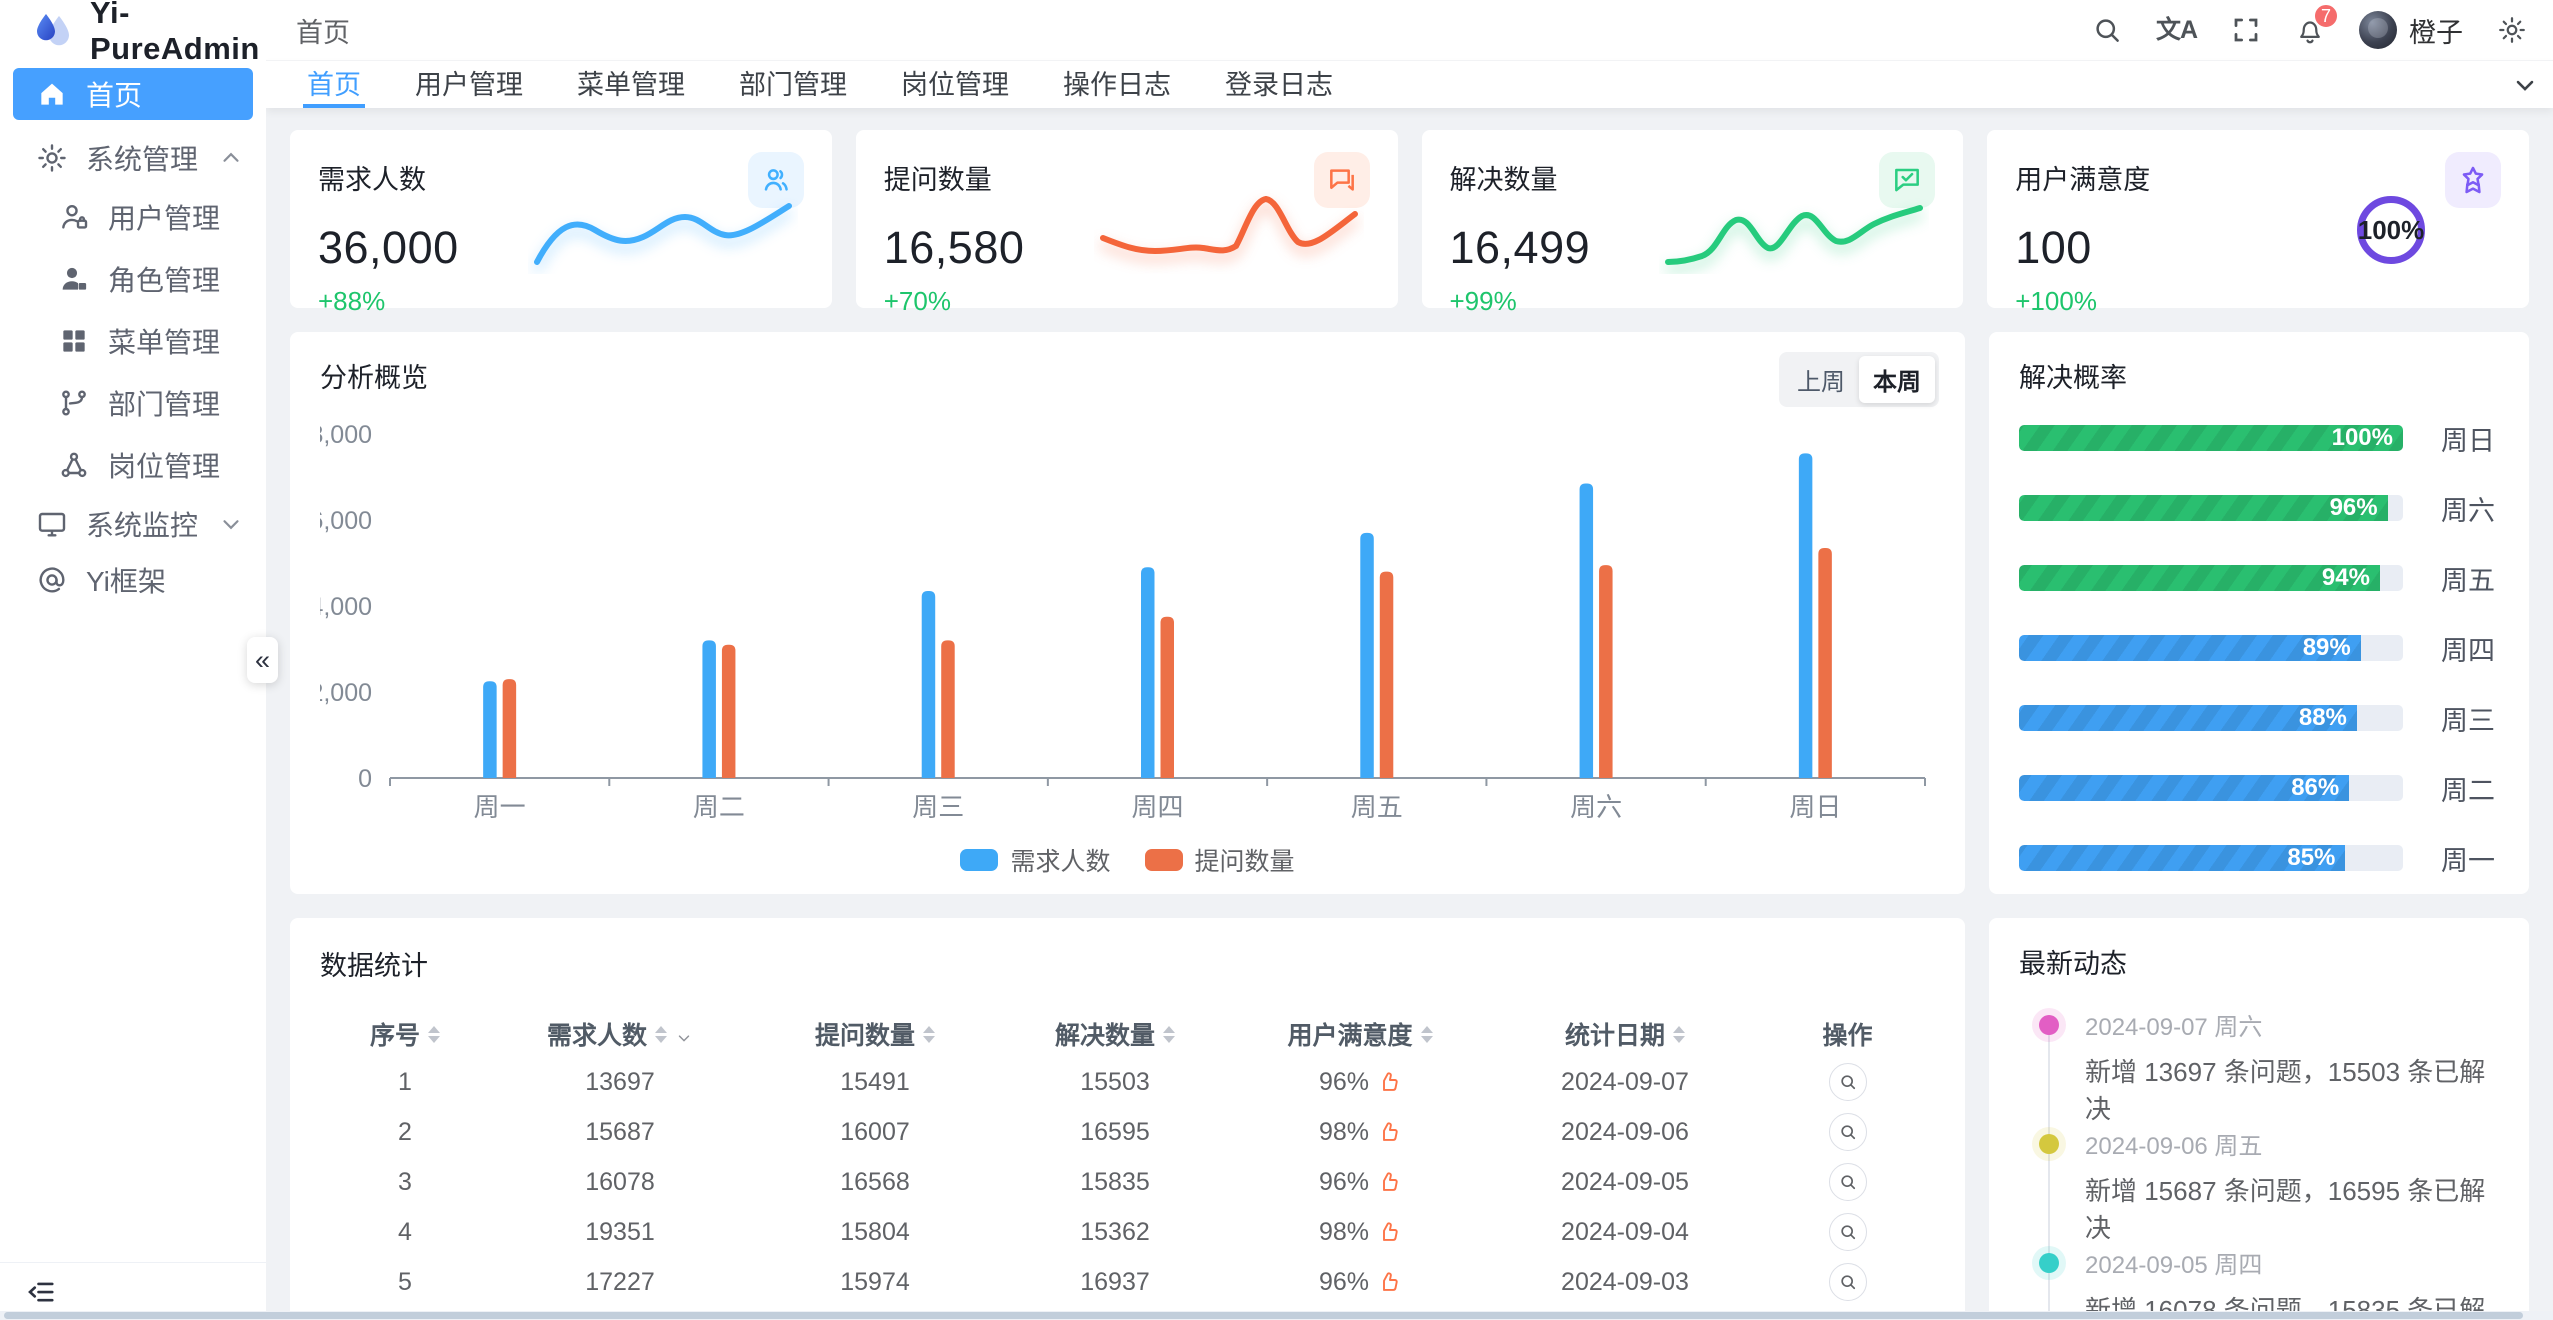 The image size is (2553, 1320). I want to click on probability-row: 86% 周二, so click(2259, 790).